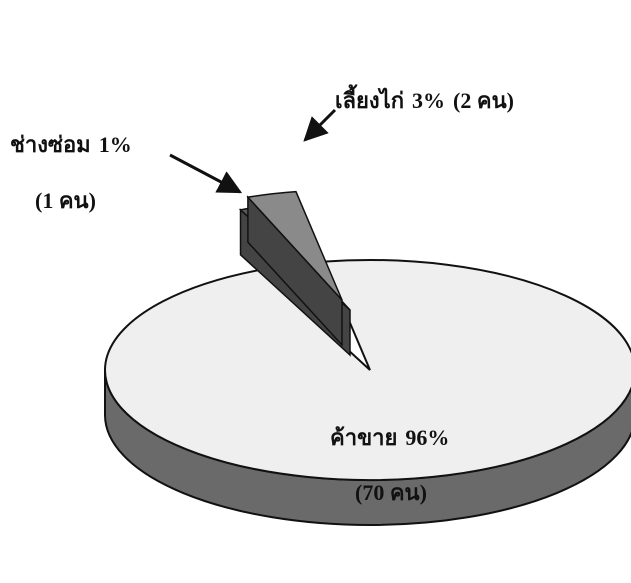 This screenshot has height=583, width=631. I want to click on slice-label: เลี้ยงไก่ 3% (2 คน), so click(424, 98).